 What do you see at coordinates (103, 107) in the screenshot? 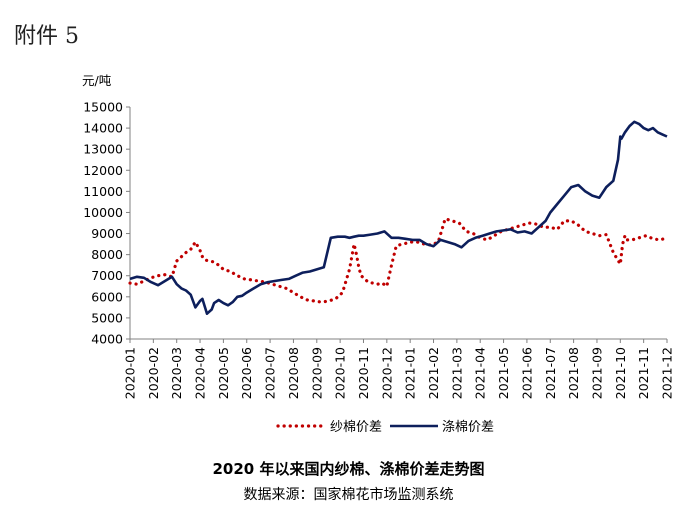
I see `y-tick-label: 15000` at bounding box center [103, 107].